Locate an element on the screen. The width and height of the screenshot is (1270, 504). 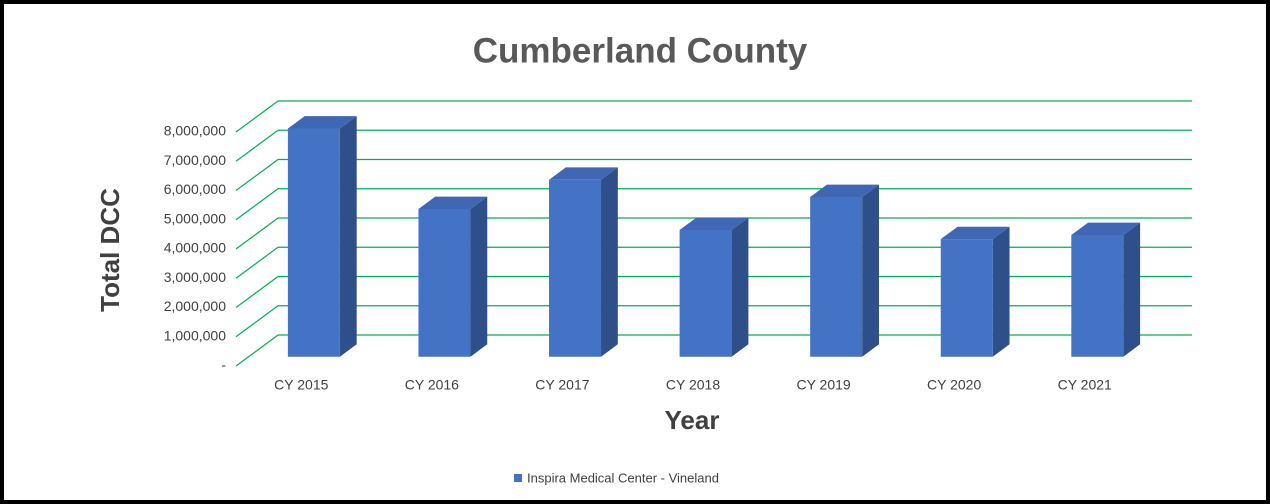
y-axis-label: Total DCC is located at coordinates (110, 250).